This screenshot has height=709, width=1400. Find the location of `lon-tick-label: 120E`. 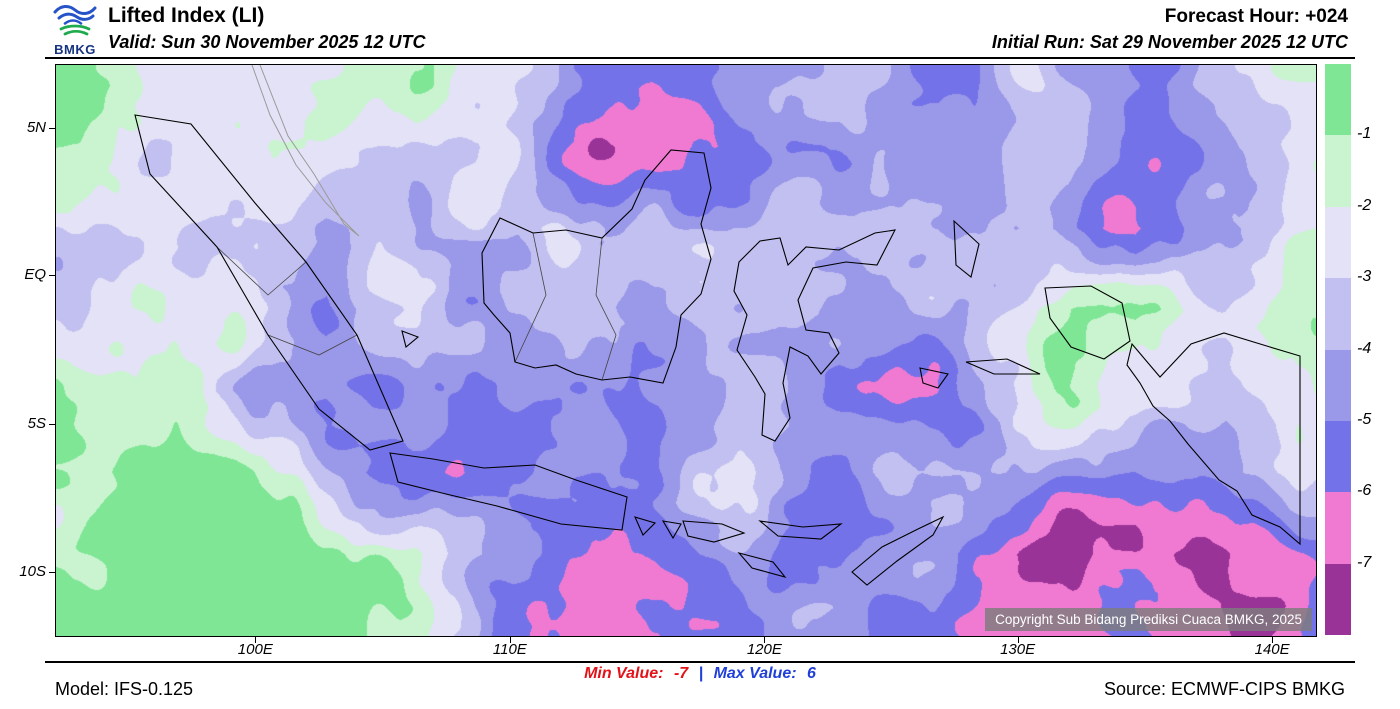

lon-tick-label: 120E is located at coordinates (764, 649).